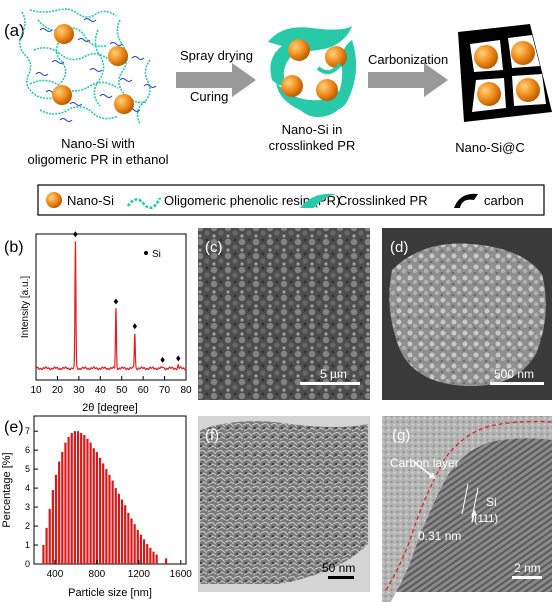 This screenshot has width=554, height=602. I want to click on hist-y-ticks: 0 1 2 3 4 5 6 7, so click(31, 497).